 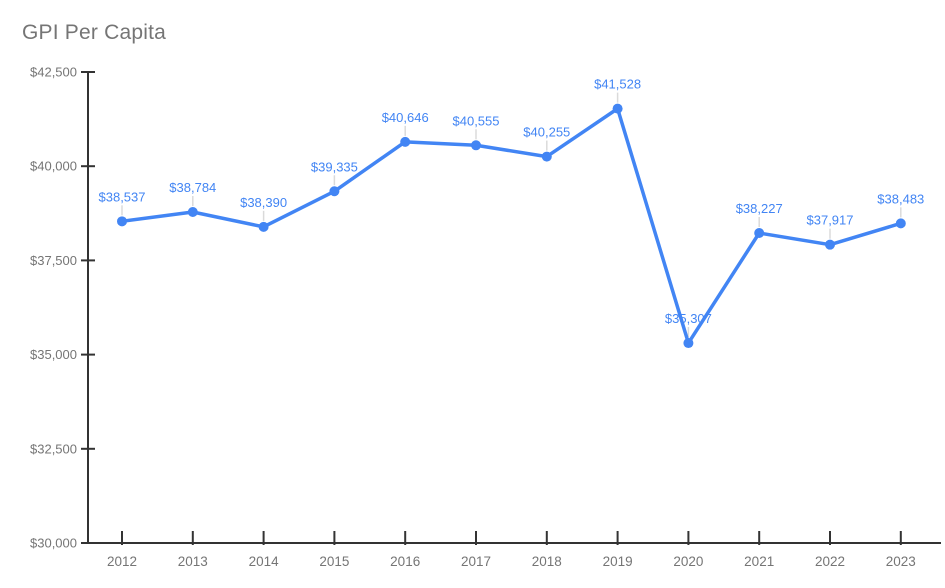 I want to click on data-point-label: $40,646, so click(x=405, y=117).